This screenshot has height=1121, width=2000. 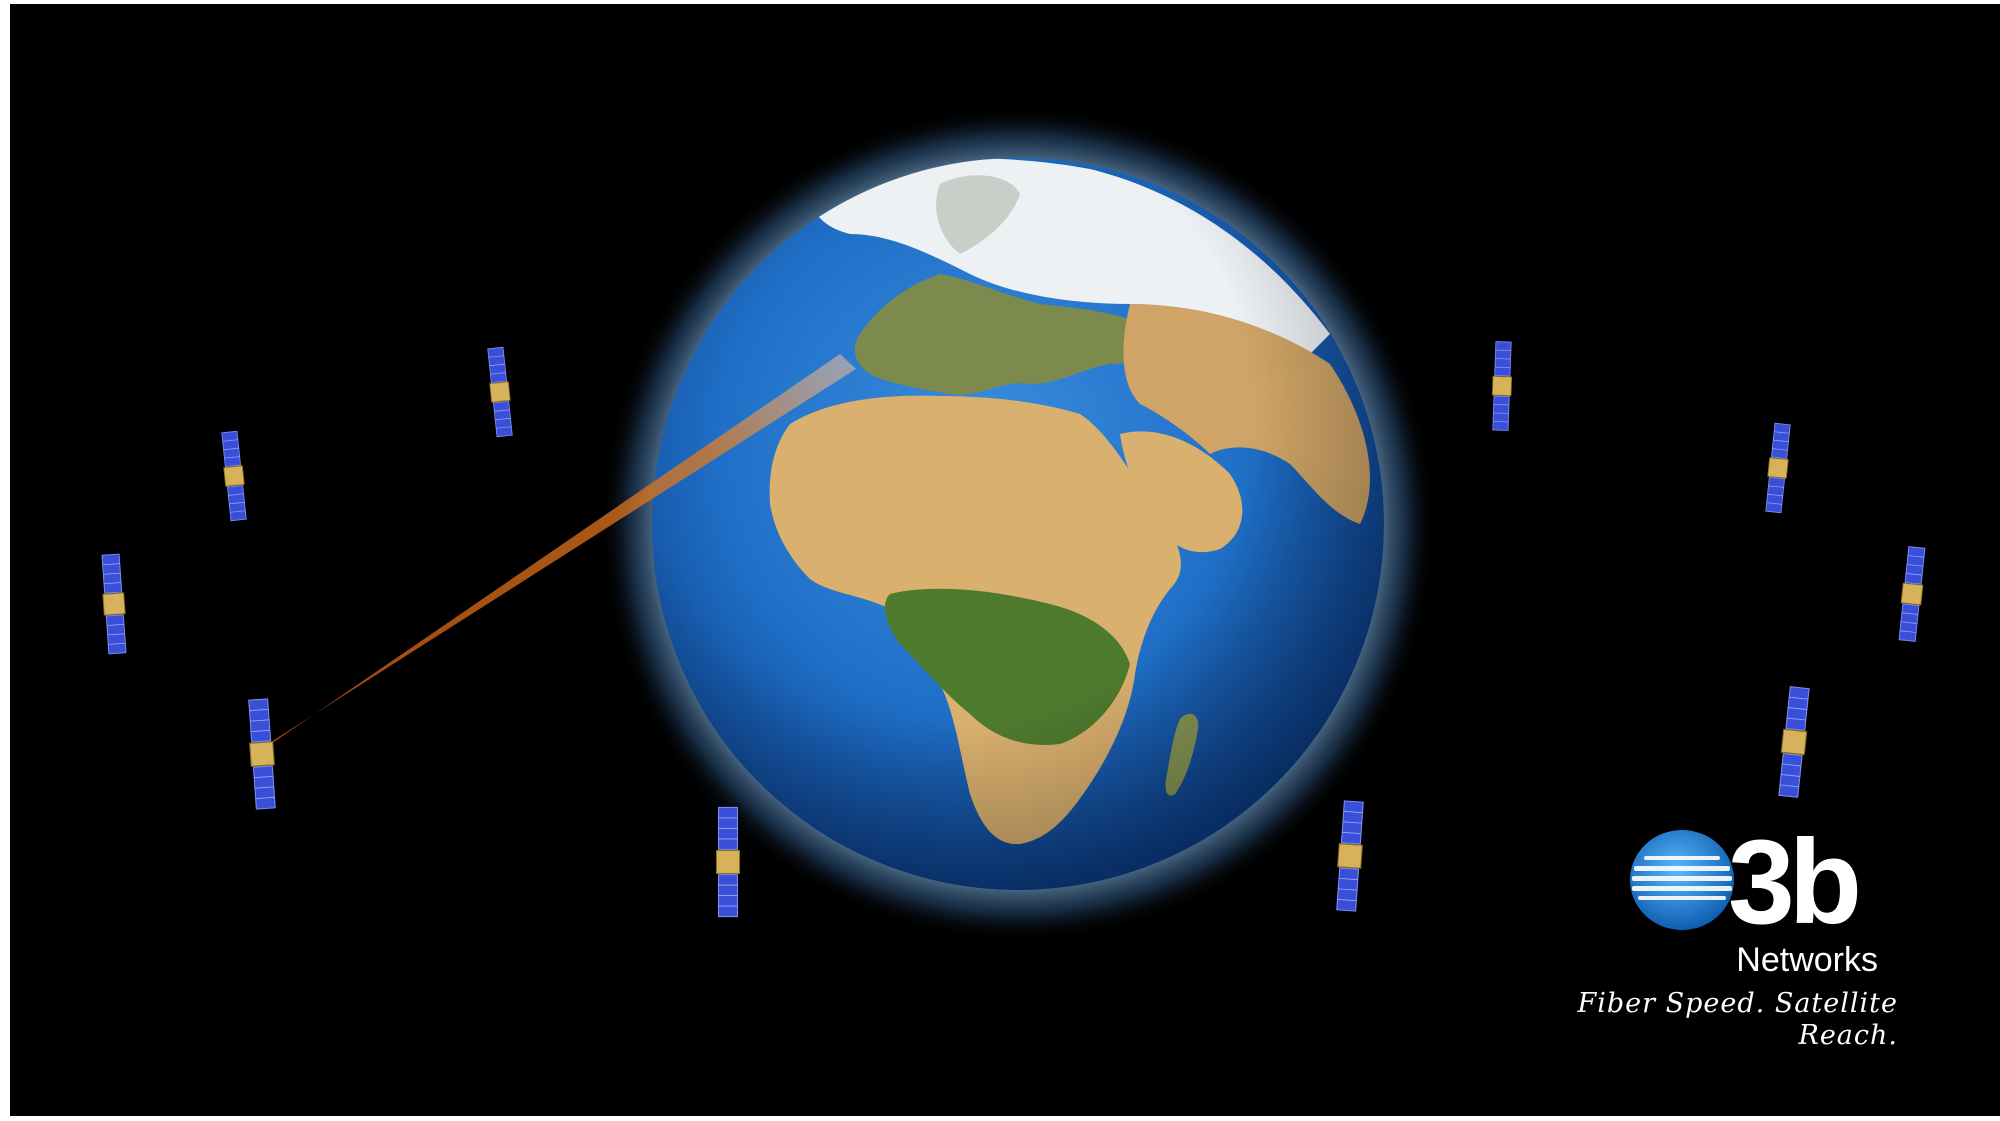 I want to click on brand-logo-3b: 3b, so click(x=1795, y=882).